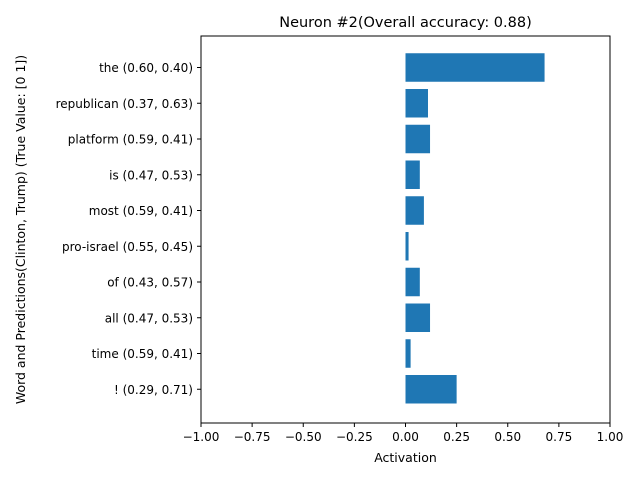 This screenshot has width=640, height=480. What do you see at coordinates (303, 437) in the screenshot?
I see `x-tick-label: −0.50` at bounding box center [303, 437].